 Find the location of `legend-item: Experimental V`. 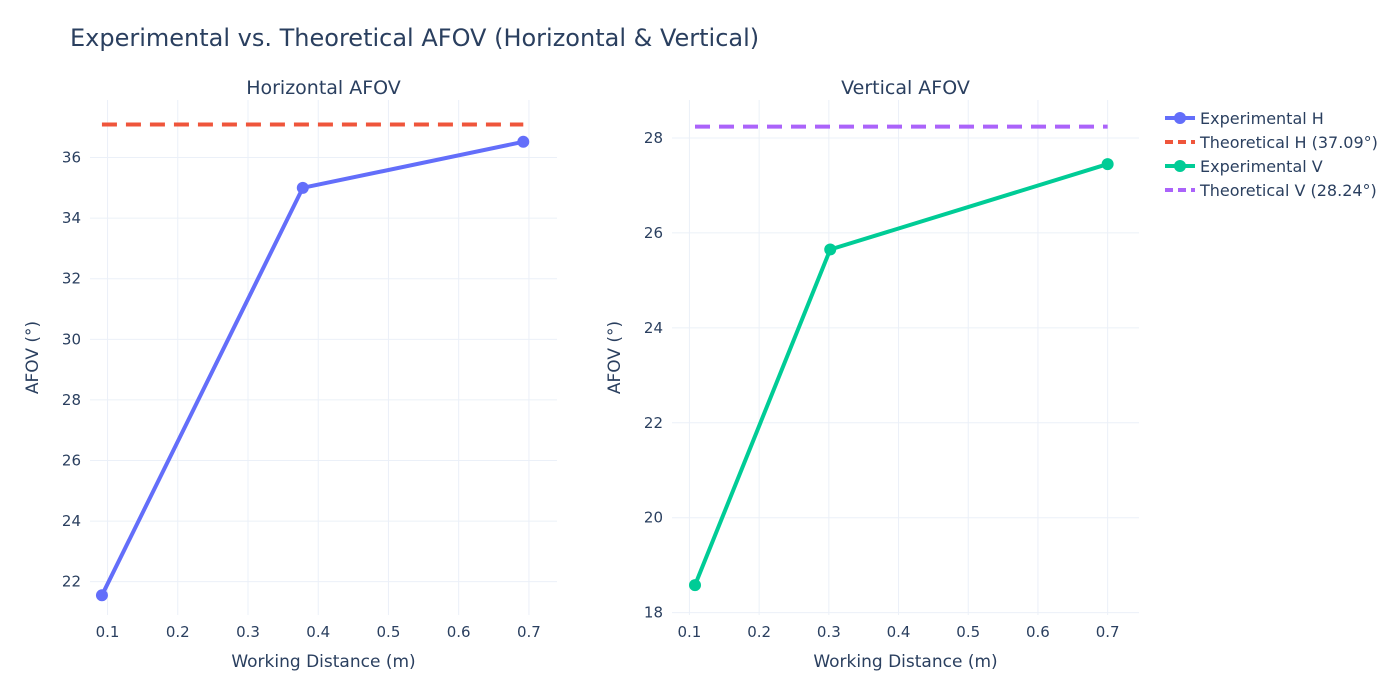

legend-item: Experimental V is located at coordinates (1271, 166).